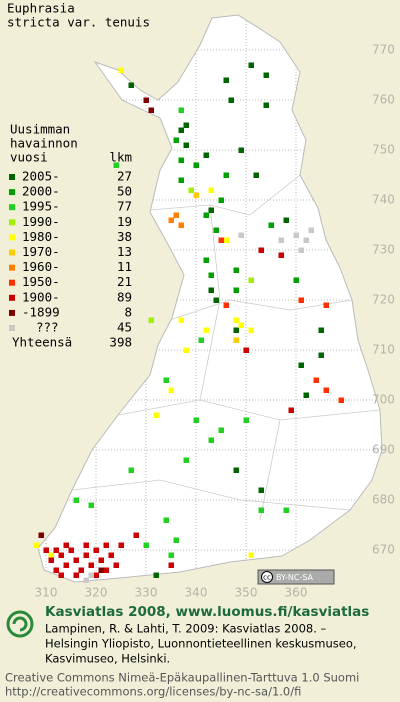 The height and width of the screenshot is (702, 400). What do you see at coordinates (40, 129) in the screenshot?
I see `legend-heading: Uusimman` at bounding box center [40, 129].